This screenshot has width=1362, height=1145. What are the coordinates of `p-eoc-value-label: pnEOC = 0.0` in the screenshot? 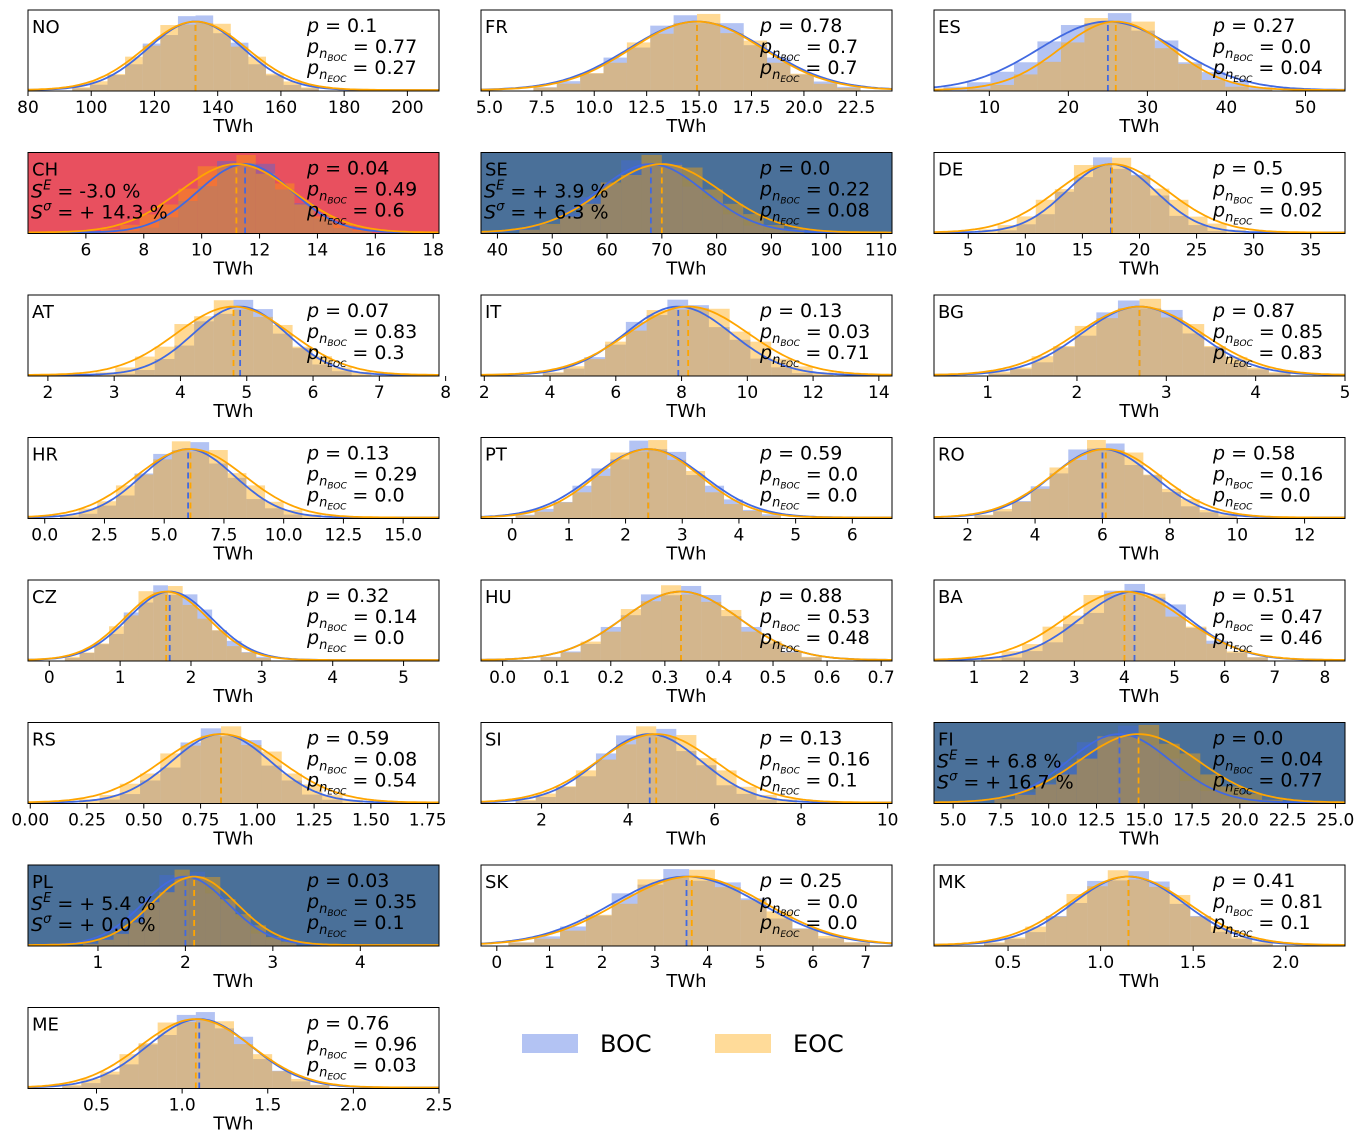 It's located at (355, 641).